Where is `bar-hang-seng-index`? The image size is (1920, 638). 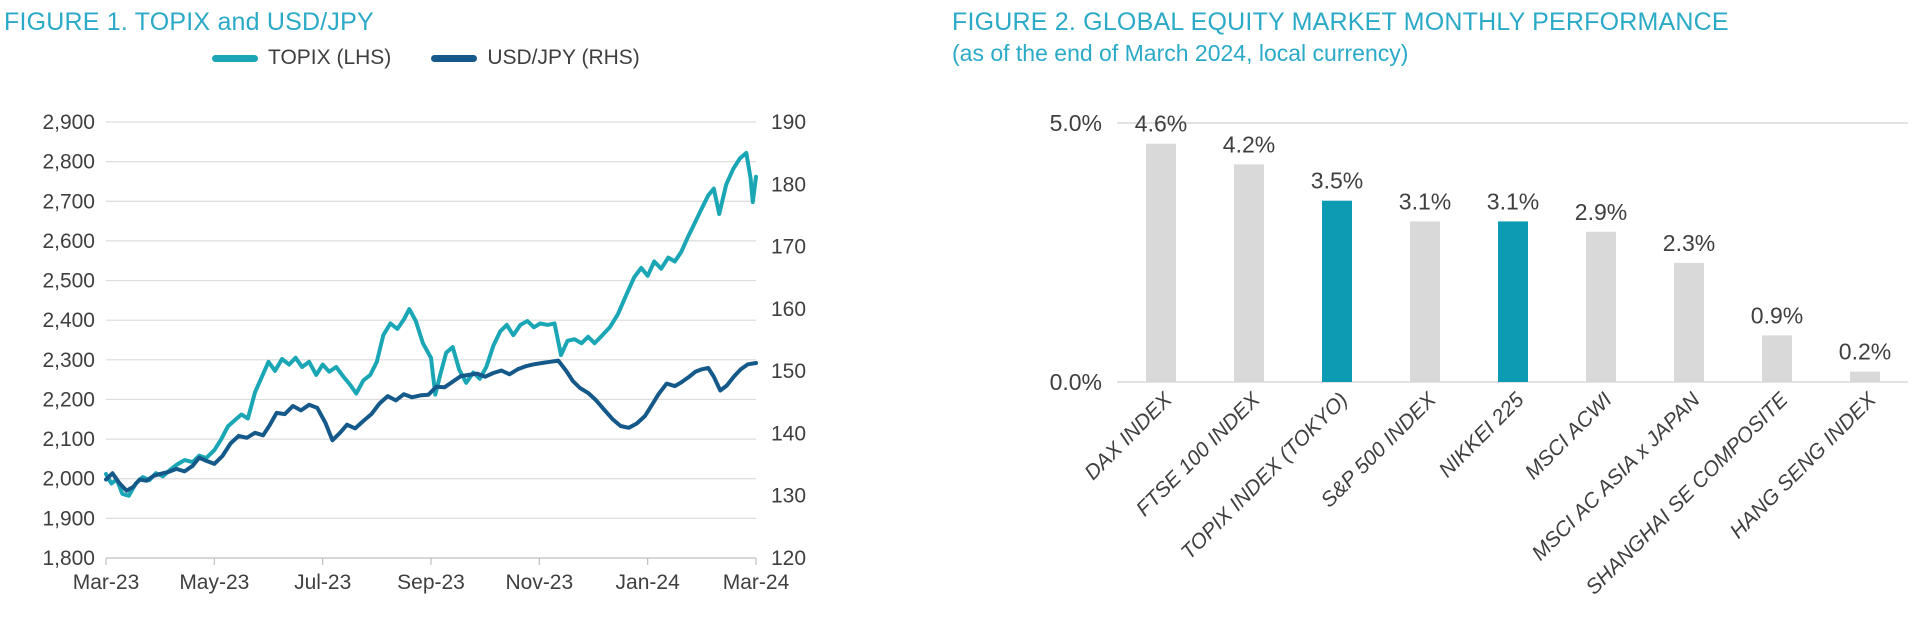 bar-hang-seng-index is located at coordinates (1865, 376).